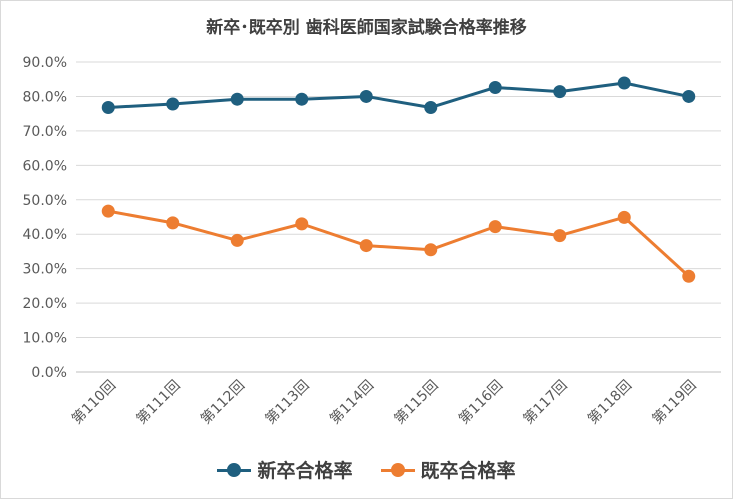  Describe the element at coordinates (366, 469) in the screenshot. I see `legend: 新卒合格率 既卒合格率` at that location.